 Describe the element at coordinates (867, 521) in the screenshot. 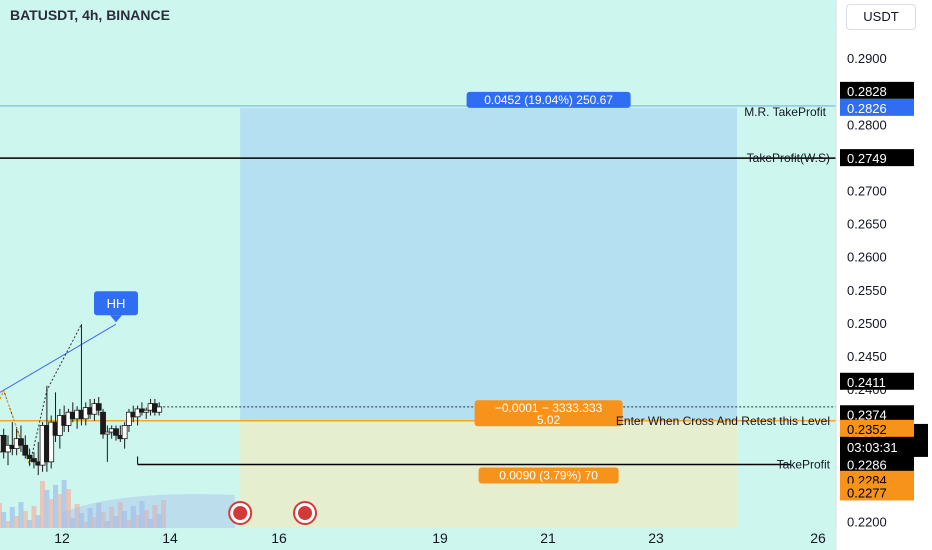

I see `y-tick-label: 0.2200` at that location.